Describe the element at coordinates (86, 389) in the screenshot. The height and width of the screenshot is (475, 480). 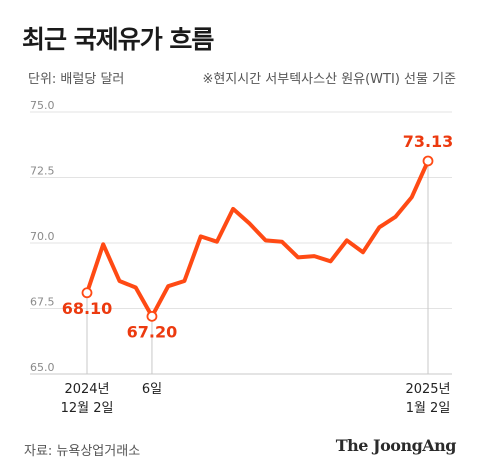
I see `x-tick-label: 2024년` at that location.